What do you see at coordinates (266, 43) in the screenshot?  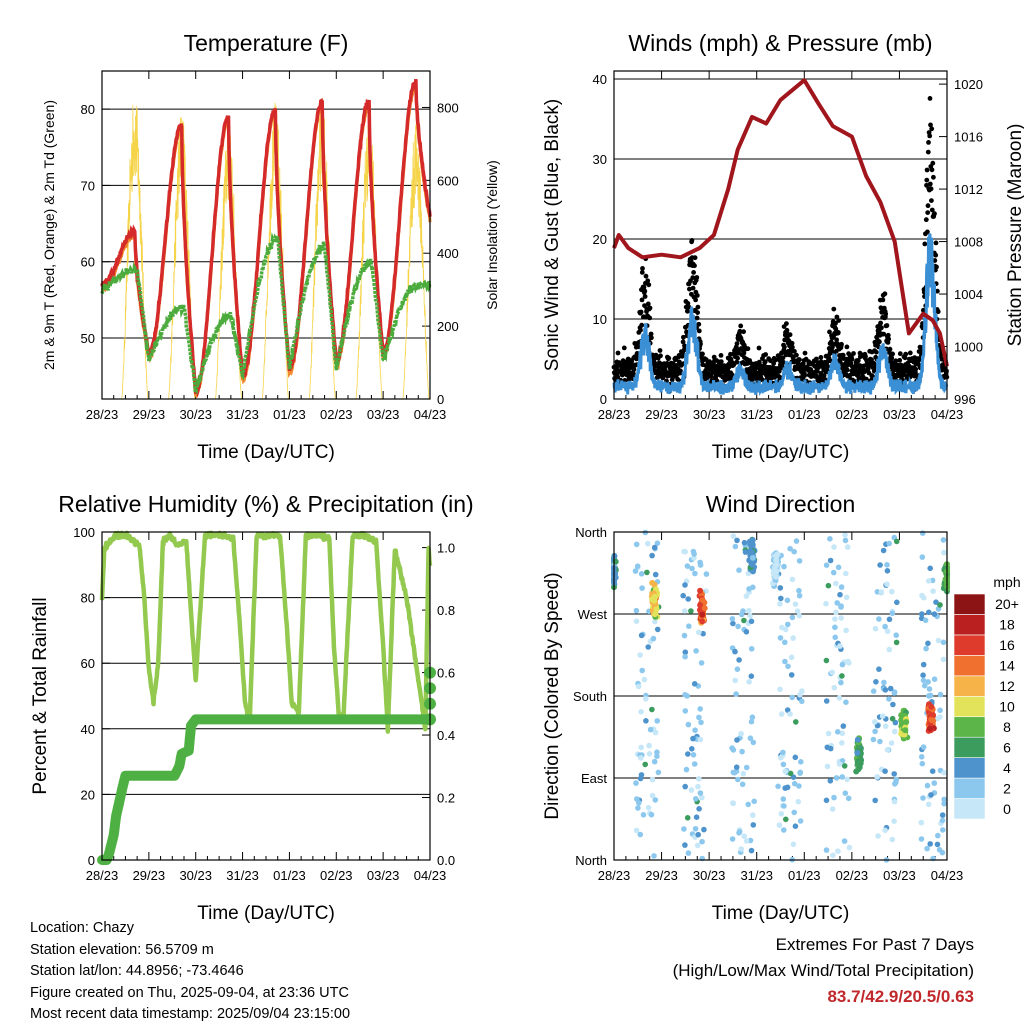 I see `temperature-title: Temperature (F)` at bounding box center [266, 43].